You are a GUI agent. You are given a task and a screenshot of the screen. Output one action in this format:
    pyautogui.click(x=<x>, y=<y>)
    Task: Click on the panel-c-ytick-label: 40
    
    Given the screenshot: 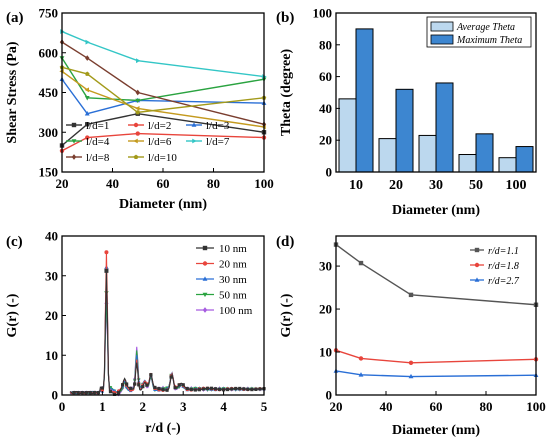 What is the action you would take?
    pyautogui.click(x=51, y=236)
    